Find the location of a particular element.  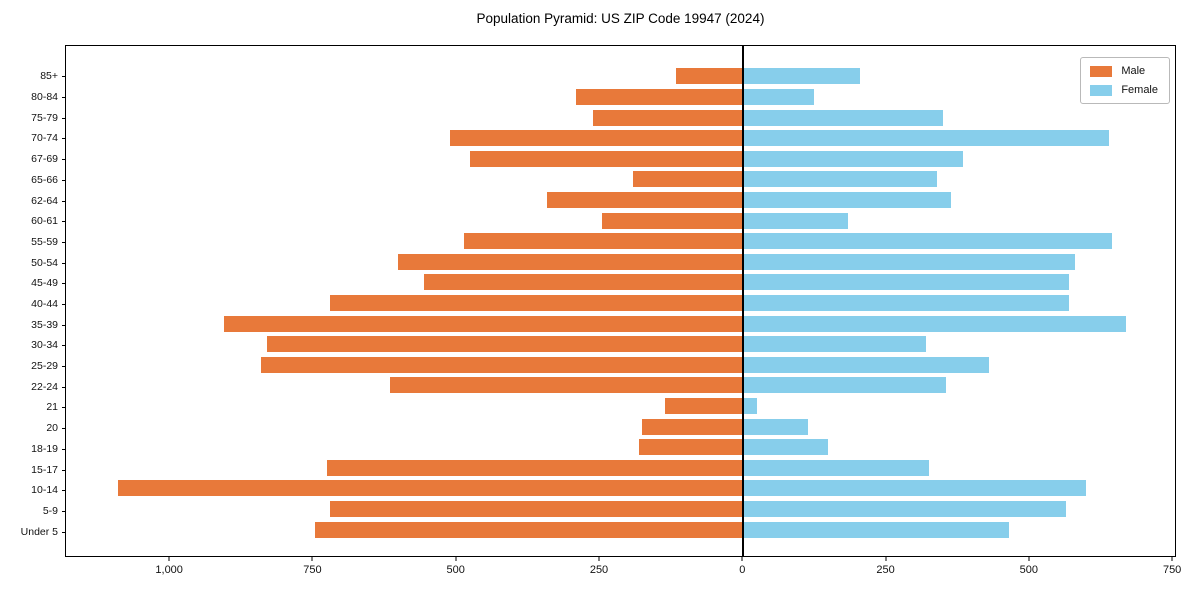

y-tick-label: 10-14 is located at coordinates (44, 490).